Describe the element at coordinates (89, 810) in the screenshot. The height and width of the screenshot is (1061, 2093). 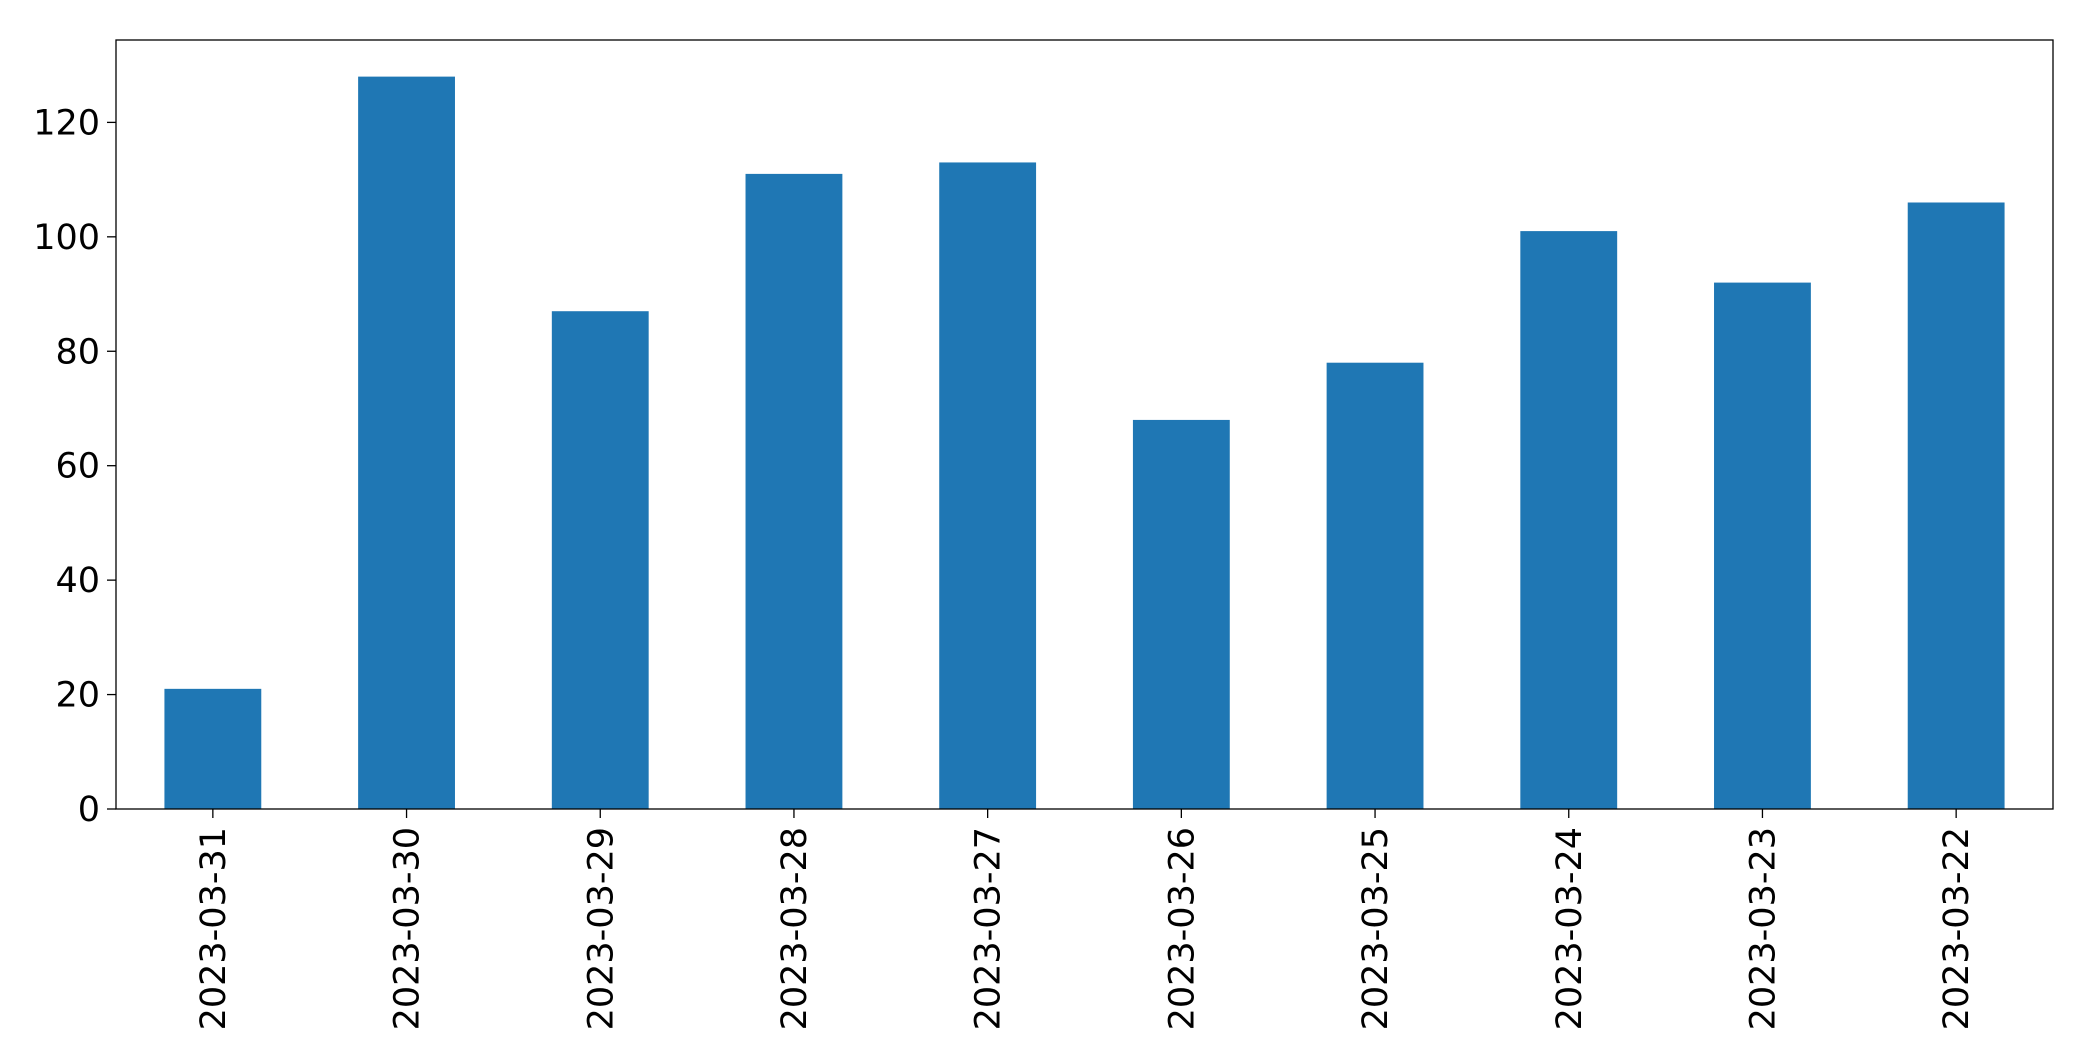
I see `y-tick-label: 0` at that location.